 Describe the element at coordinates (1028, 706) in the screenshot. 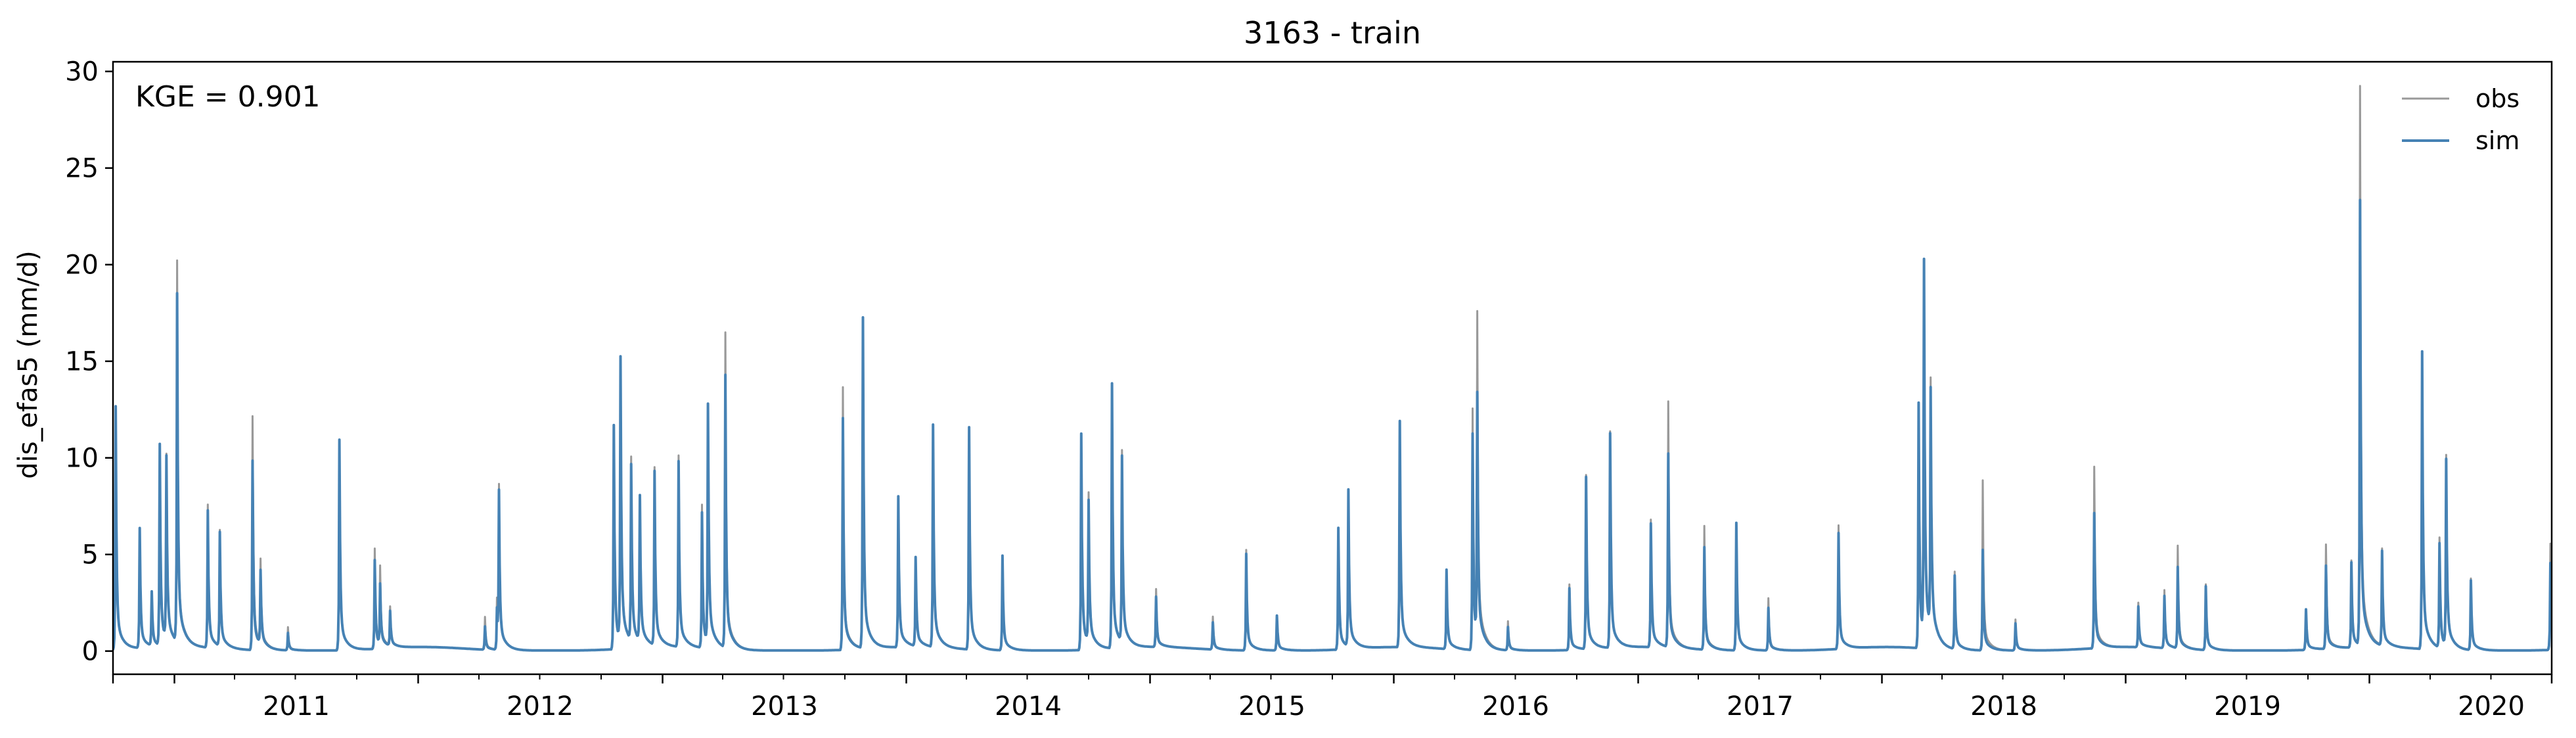

I see `x-tick-label: 2014` at that location.